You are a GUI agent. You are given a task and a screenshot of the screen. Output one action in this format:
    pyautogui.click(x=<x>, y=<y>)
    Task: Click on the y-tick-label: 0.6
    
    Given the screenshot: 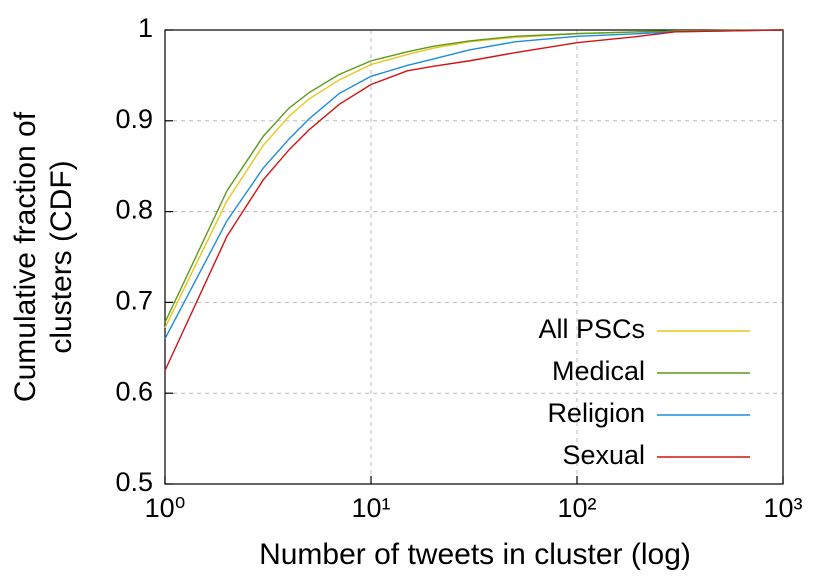 What is the action you would take?
    pyautogui.click(x=134, y=391)
    